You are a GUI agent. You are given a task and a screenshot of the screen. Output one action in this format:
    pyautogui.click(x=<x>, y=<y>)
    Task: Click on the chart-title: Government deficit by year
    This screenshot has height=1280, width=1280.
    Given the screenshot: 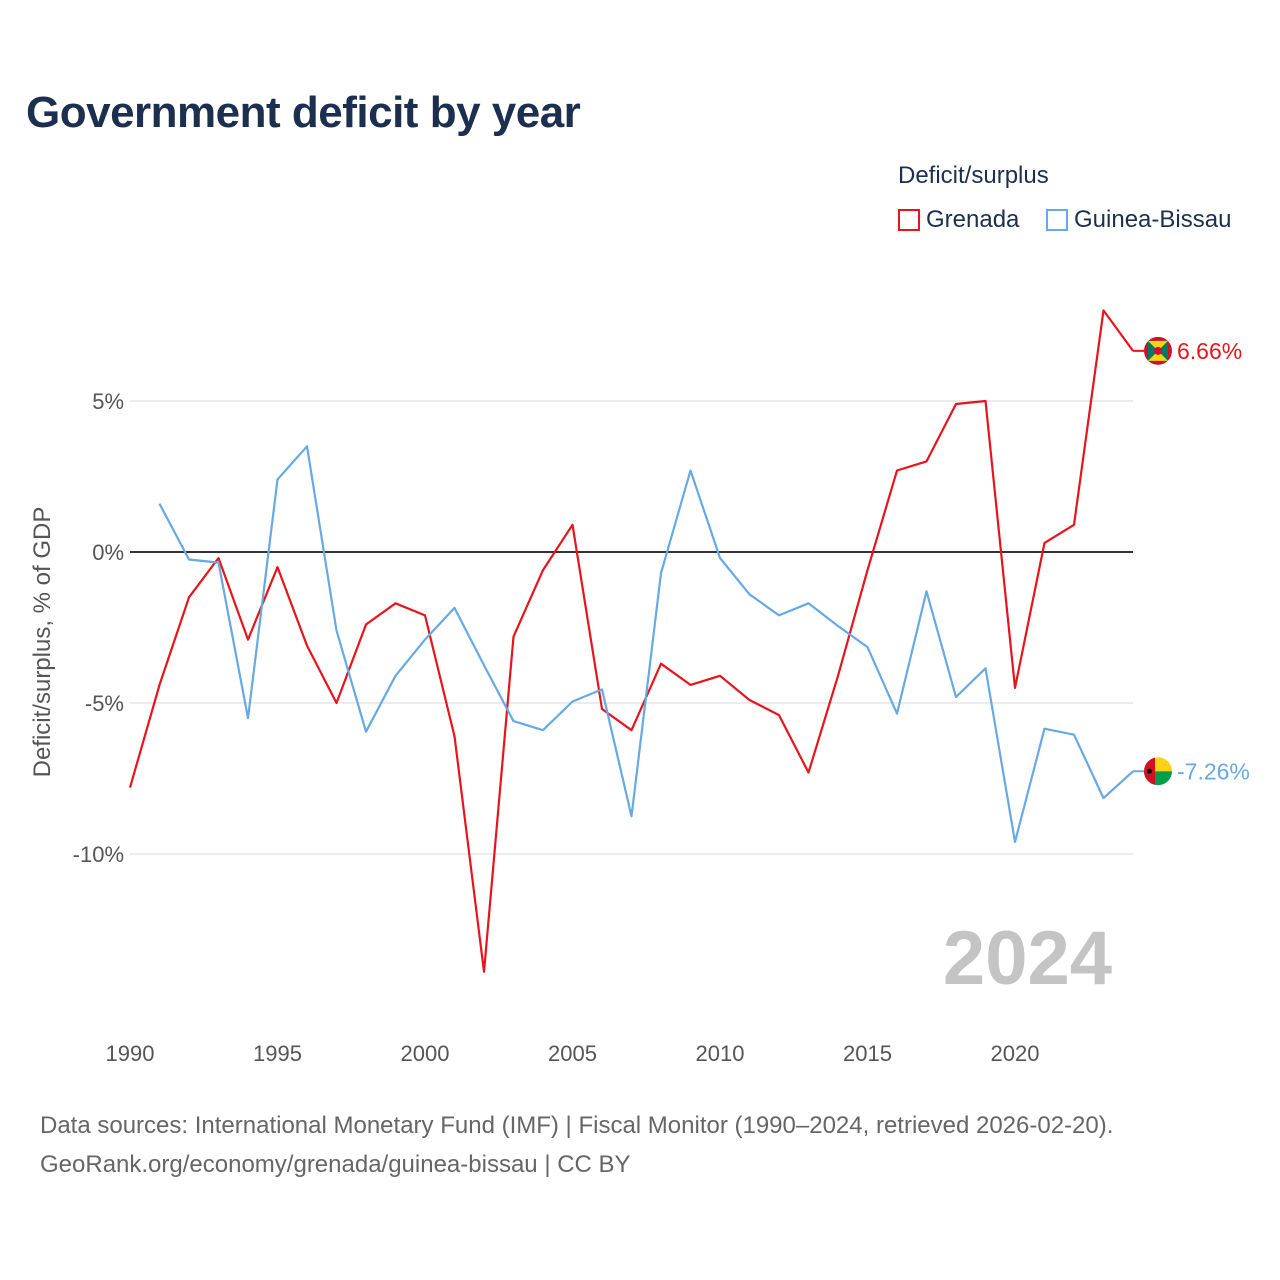 What is the action you would take?
    pyautogui.click(x=303, y=112)
    